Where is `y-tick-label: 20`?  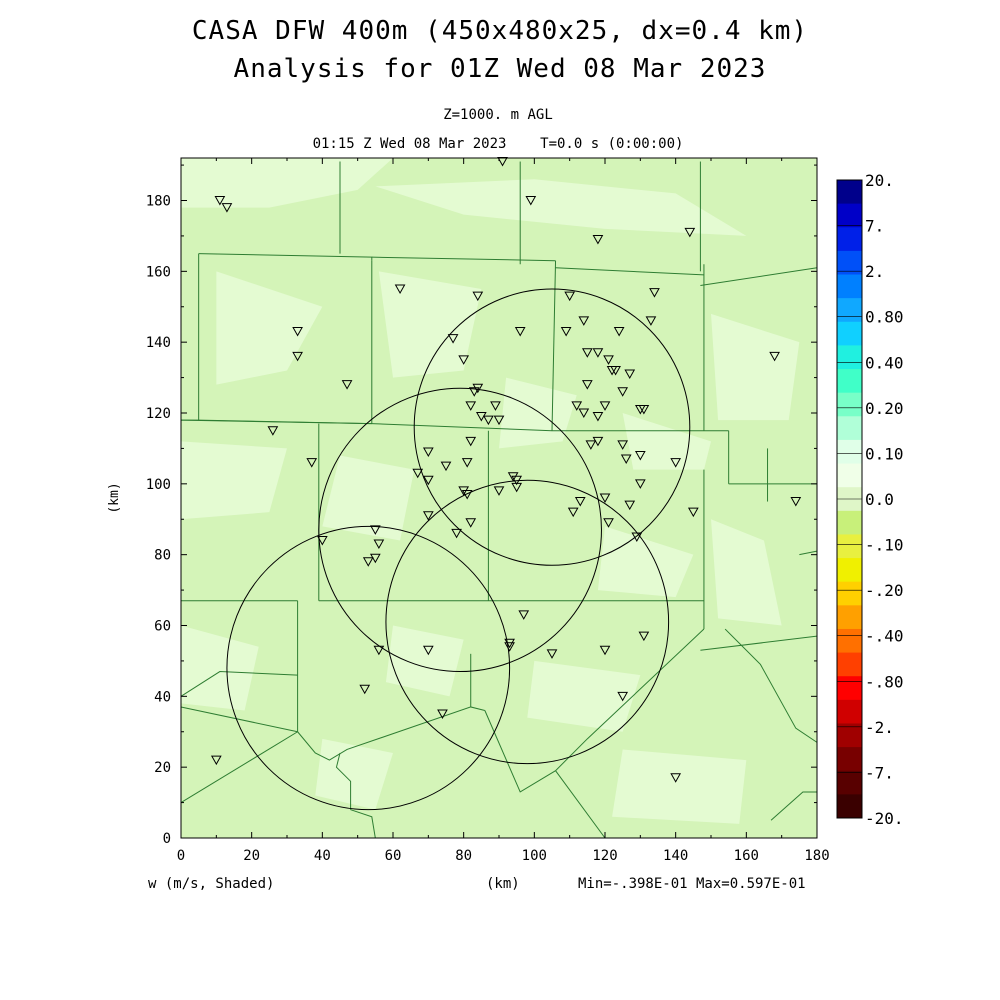 y-tick-label: 20 is located at coordinates (162, 768).